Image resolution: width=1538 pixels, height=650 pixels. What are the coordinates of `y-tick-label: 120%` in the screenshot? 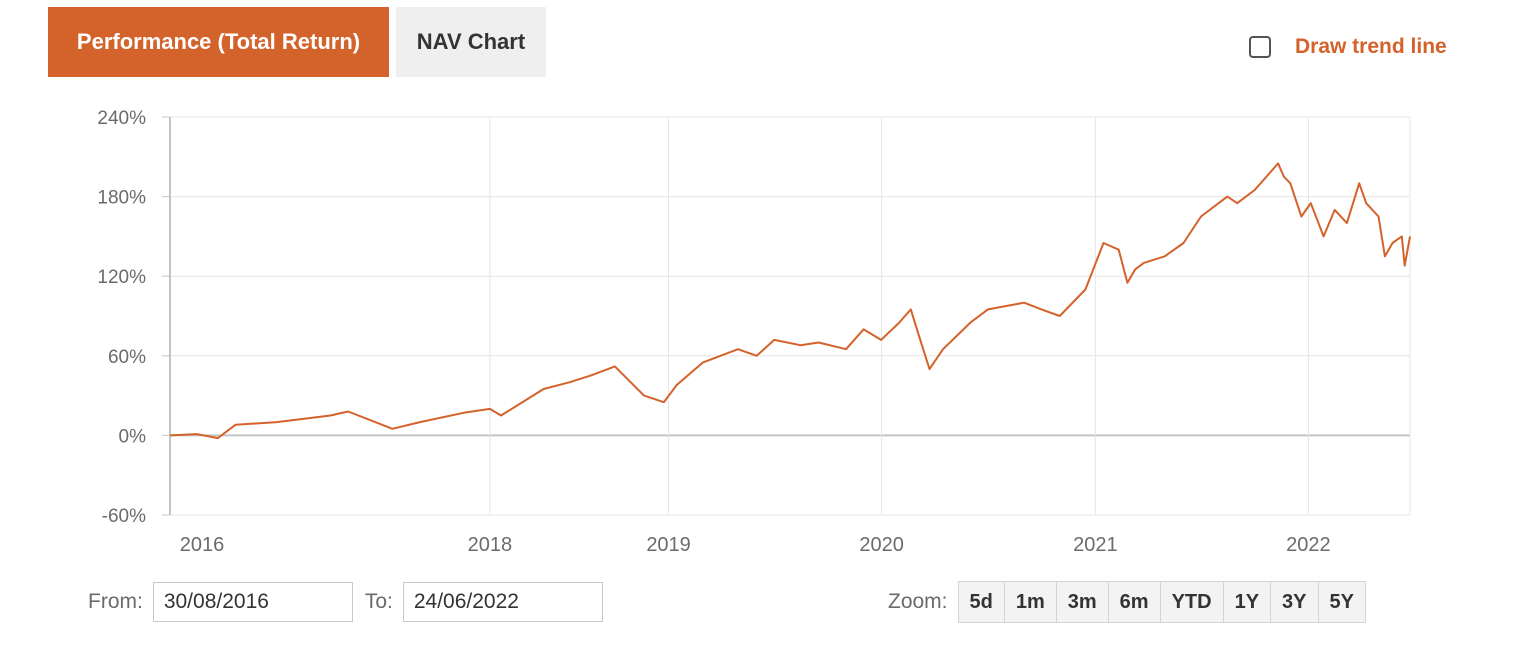 It's located at (121, 277).